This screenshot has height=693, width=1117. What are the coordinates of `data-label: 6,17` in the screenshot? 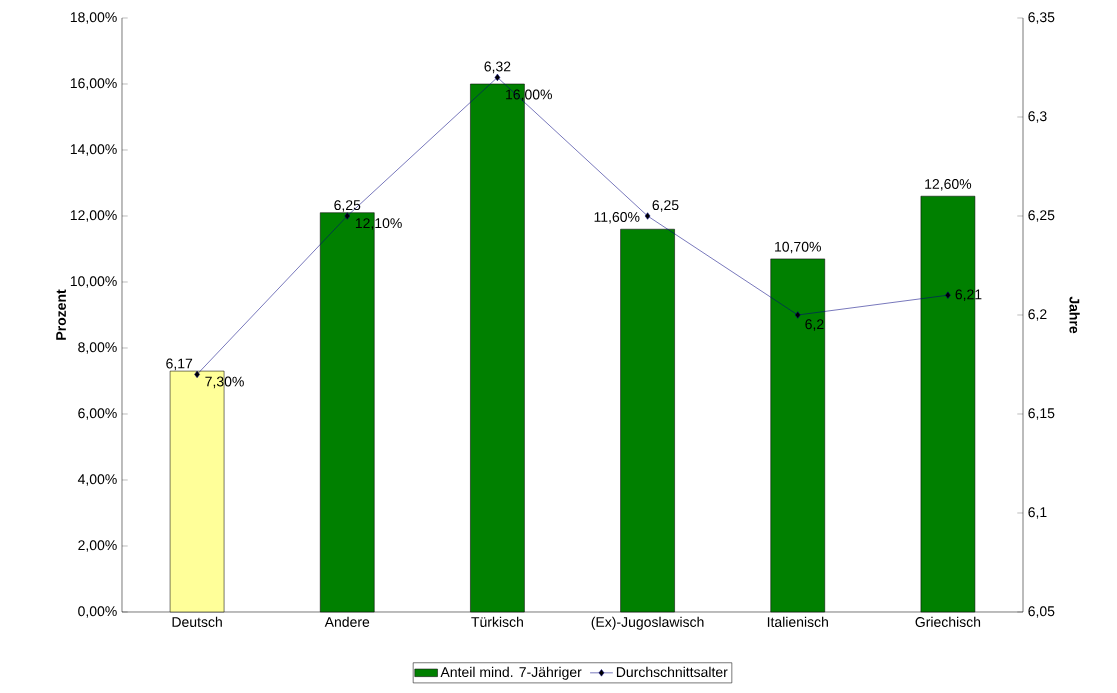 It's located at (179, 364).